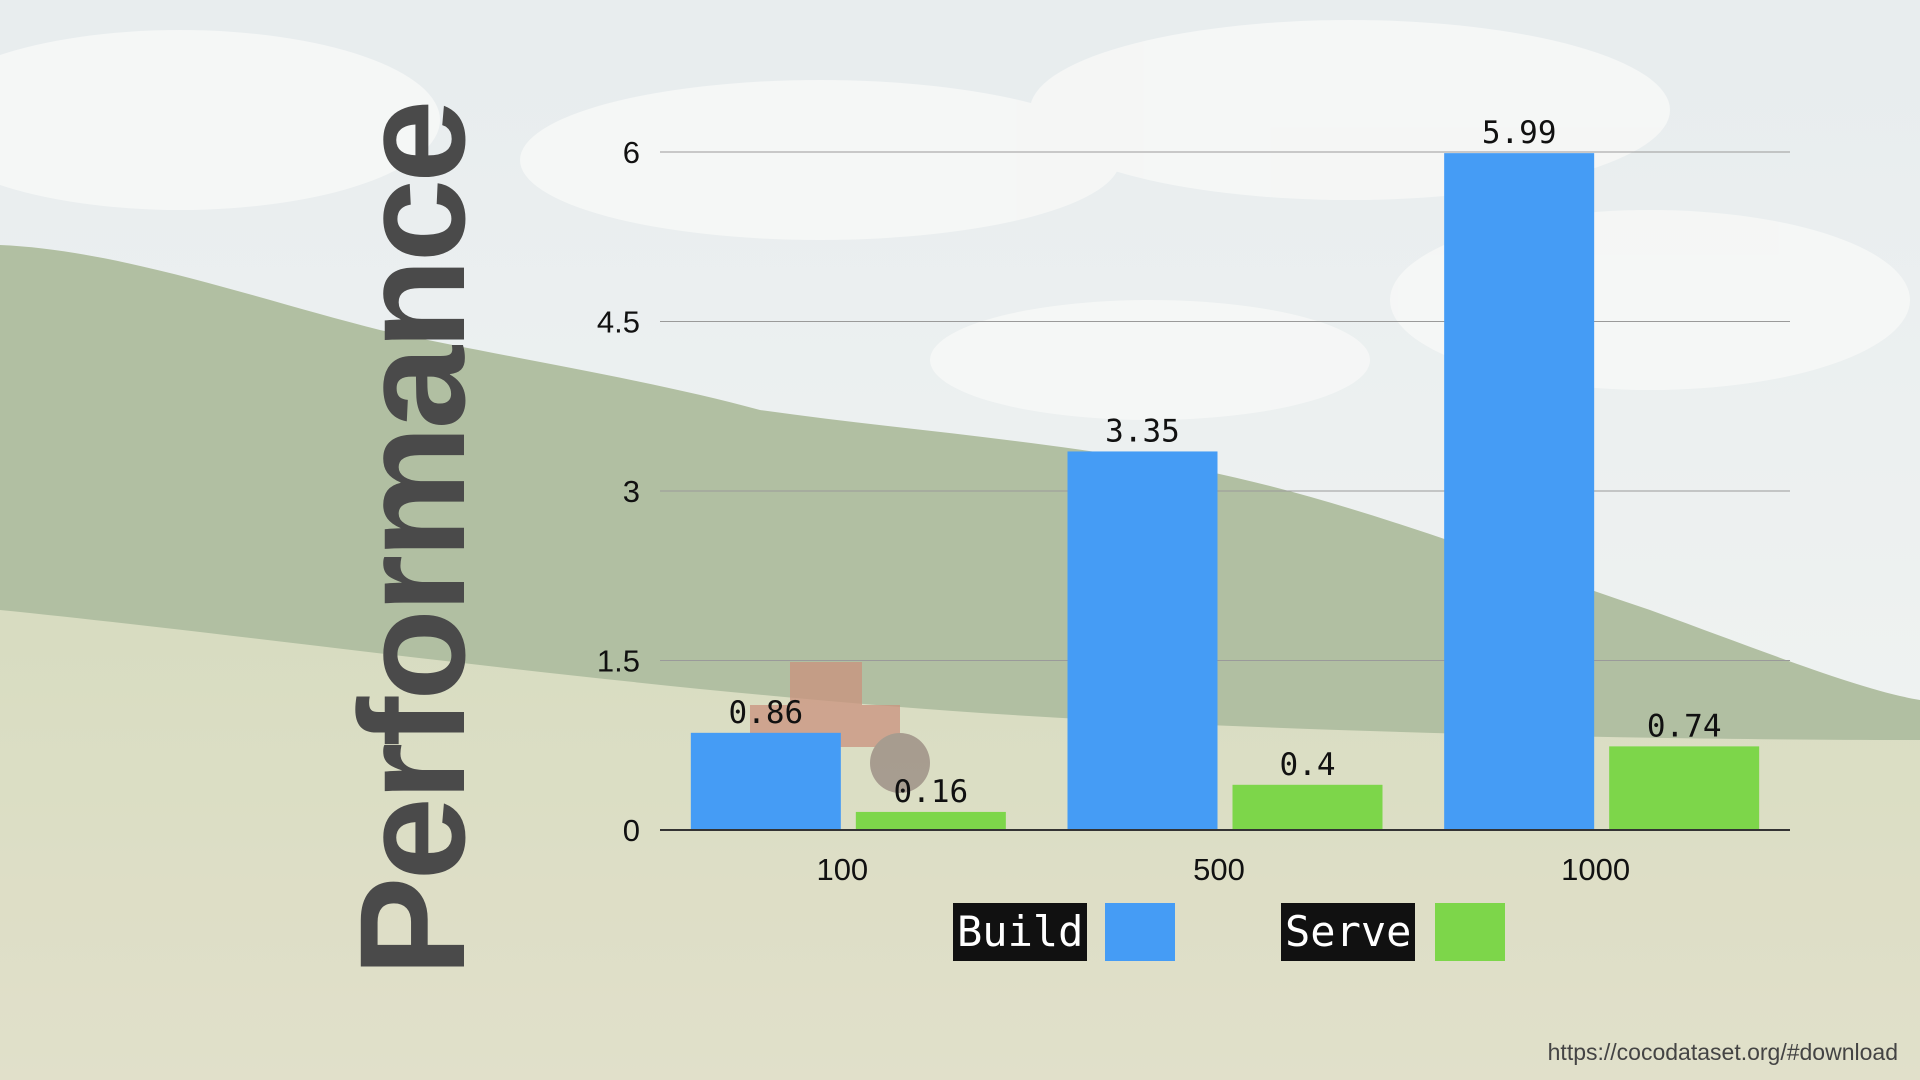 The width and height of the screenshot is (1920, 1080). What do you see at coordinates (1219, 869) in the screenshot?
I see `x-tick-label: 500` at bounding box center [1219, 869].